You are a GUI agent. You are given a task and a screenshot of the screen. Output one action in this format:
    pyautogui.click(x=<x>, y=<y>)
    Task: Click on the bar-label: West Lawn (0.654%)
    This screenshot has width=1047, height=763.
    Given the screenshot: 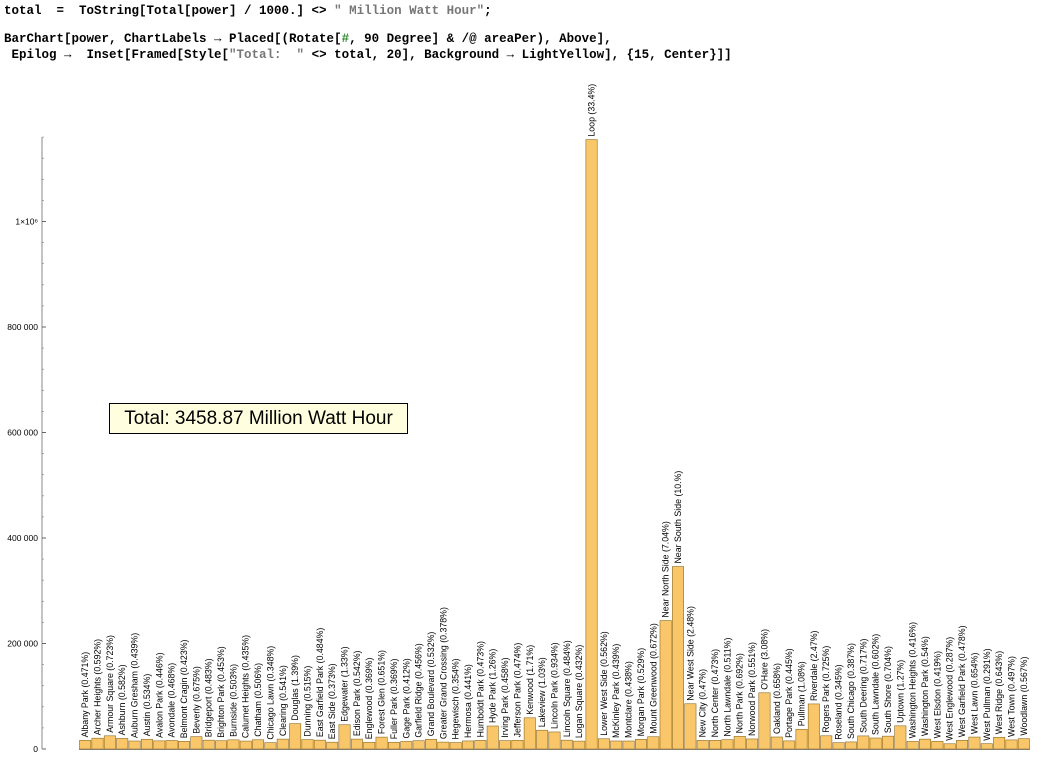 What is the action you would take?
    pyautogui.click(x=974, y=694)
    